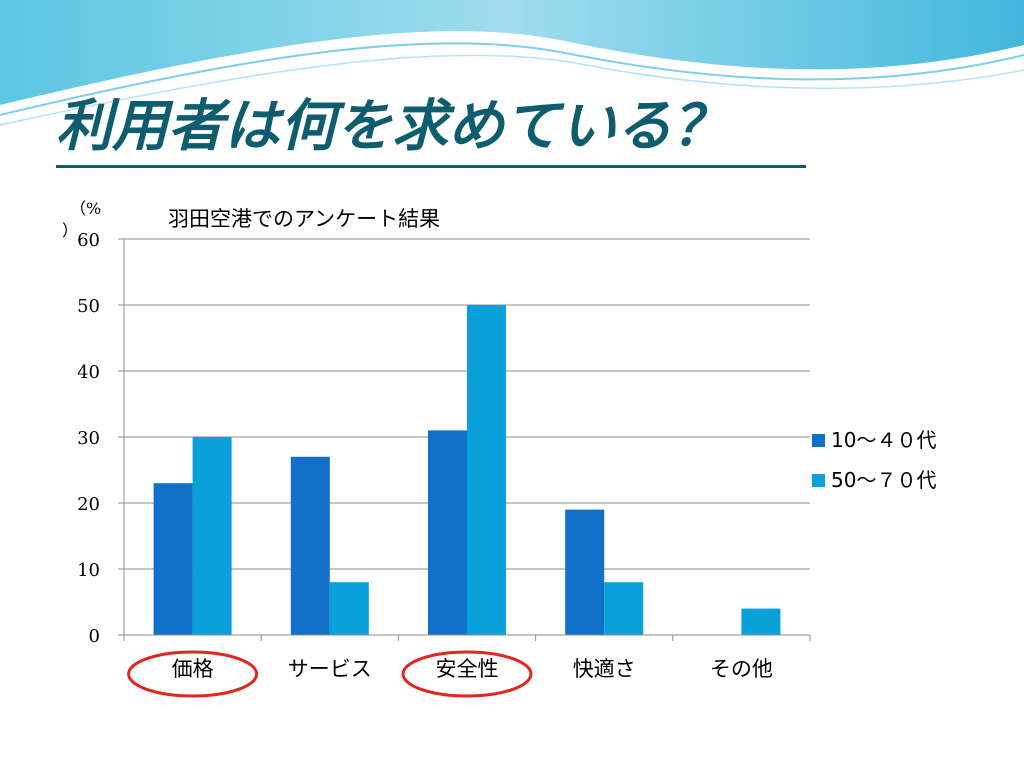 This screenshot has width=1024, height=768. I want to click on chart-title: 羽田空港でのアンケート結果, so click(304, 219).